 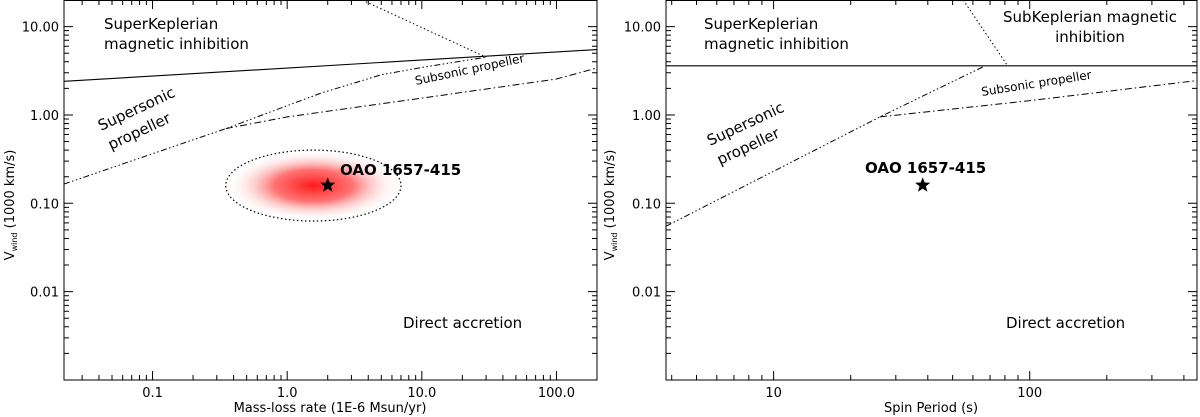 What do you see at coordinates (287, 393) in the screenshot?
I see `x-tick-label: 1.0` at bounding box center [287, 393].